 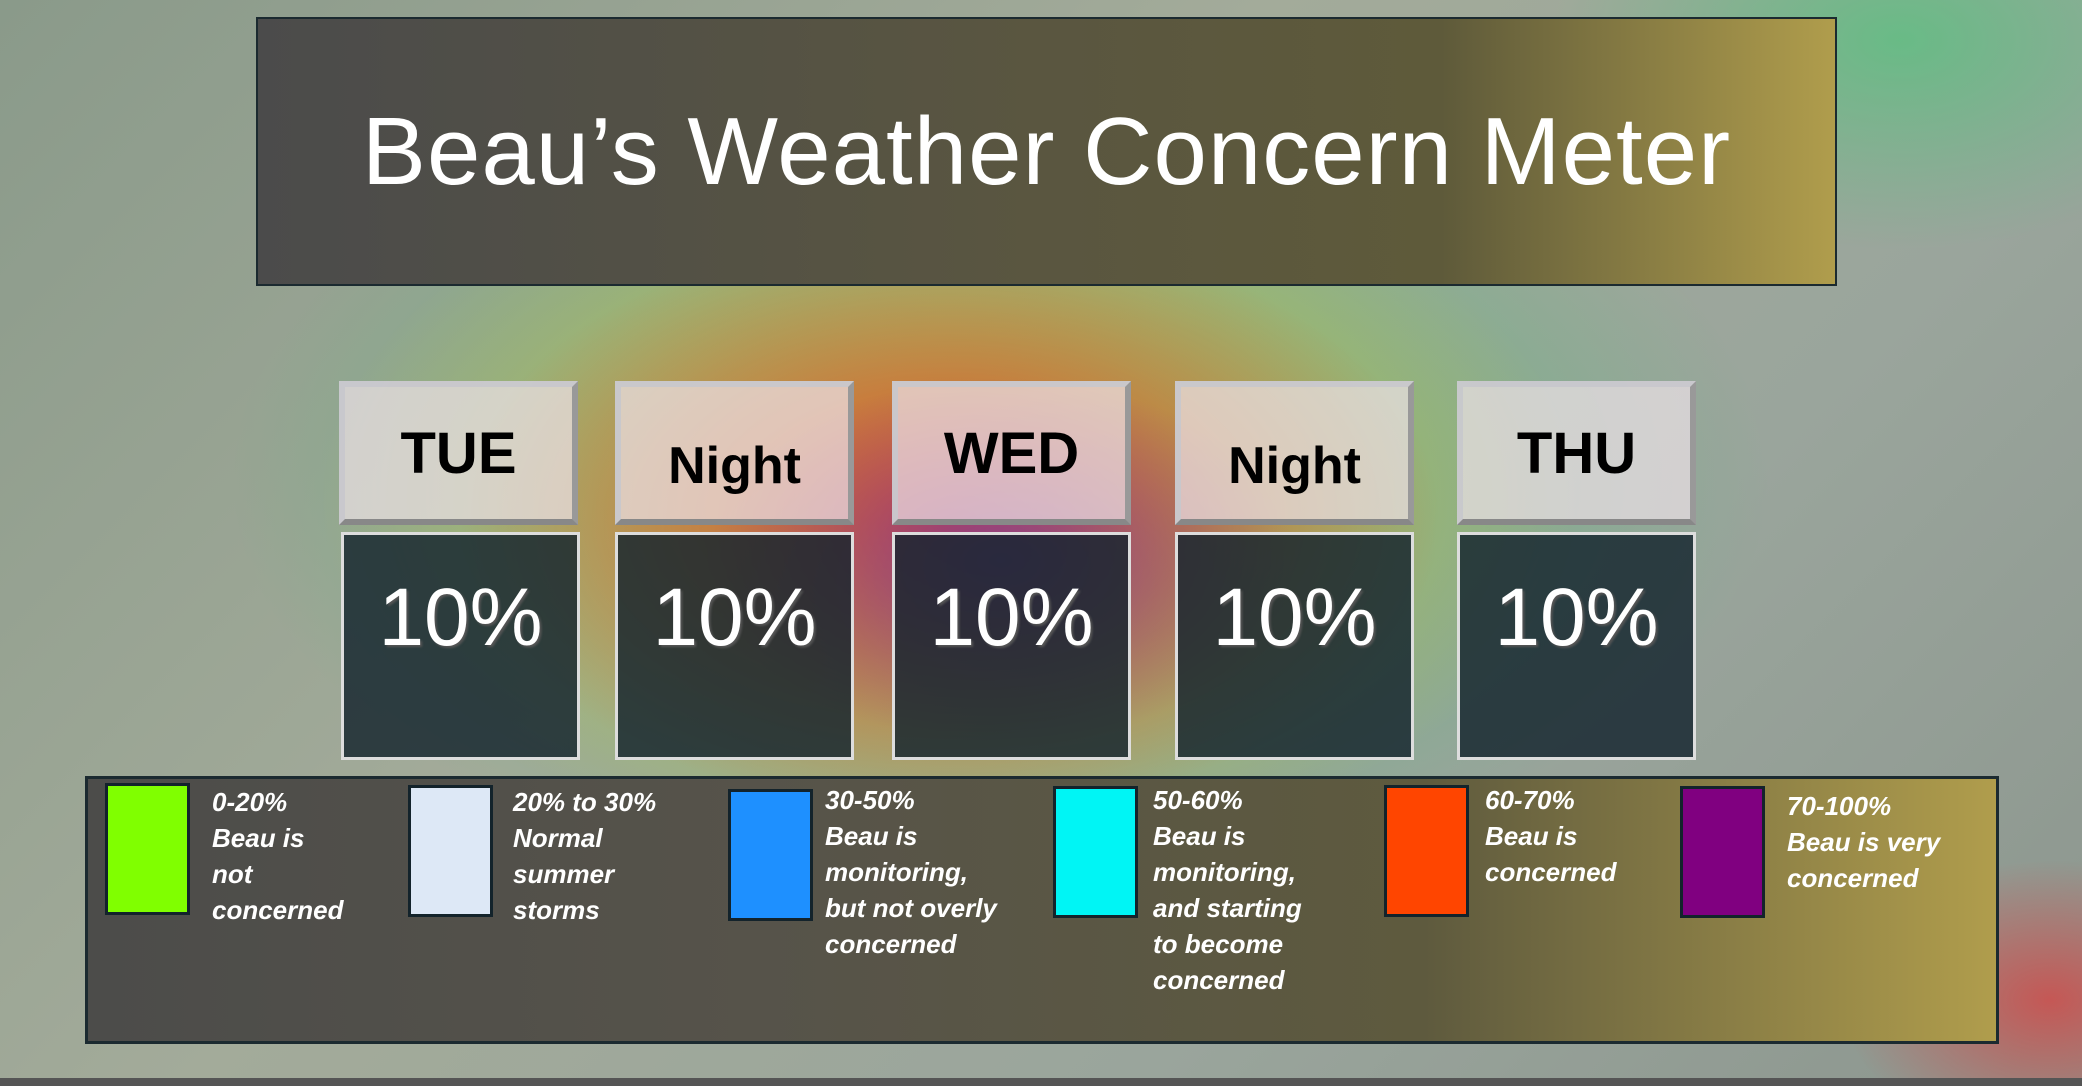 What do you see at coordinates (1839, 806) in the screenshot?
I see `legend-range: 70-100%` at bounding box center [1839, 806].